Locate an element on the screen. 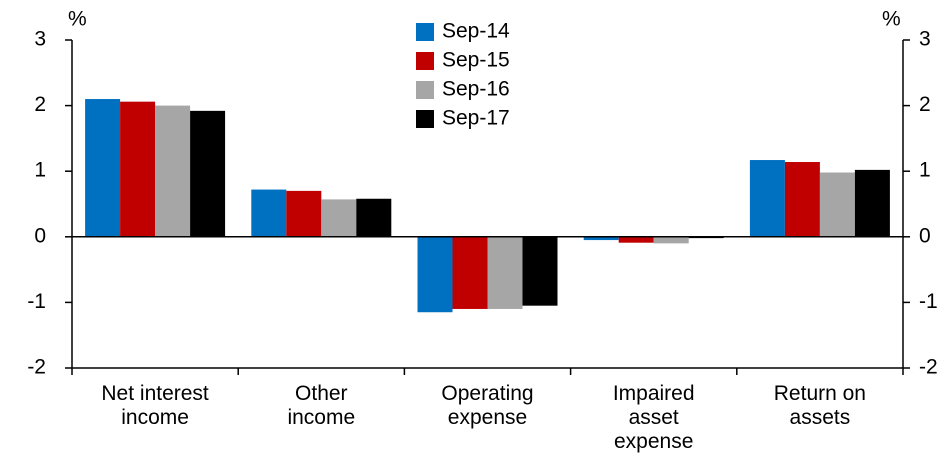 The image size is (949, 456). y2-tick-label: 2 is located at coordinates (925, 104).